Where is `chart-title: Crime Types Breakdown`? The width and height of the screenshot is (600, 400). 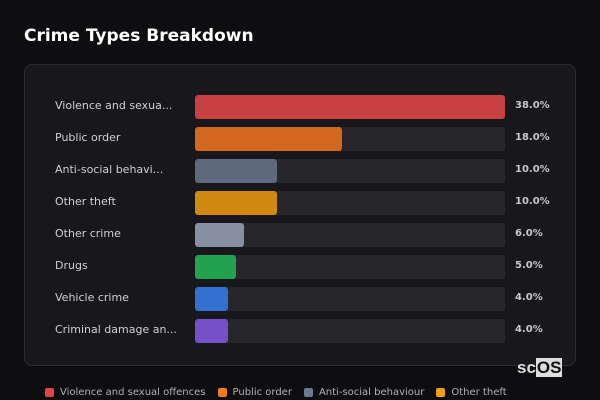 chart-title: Crime Types Breakdown is located at coordinates (139, 36).